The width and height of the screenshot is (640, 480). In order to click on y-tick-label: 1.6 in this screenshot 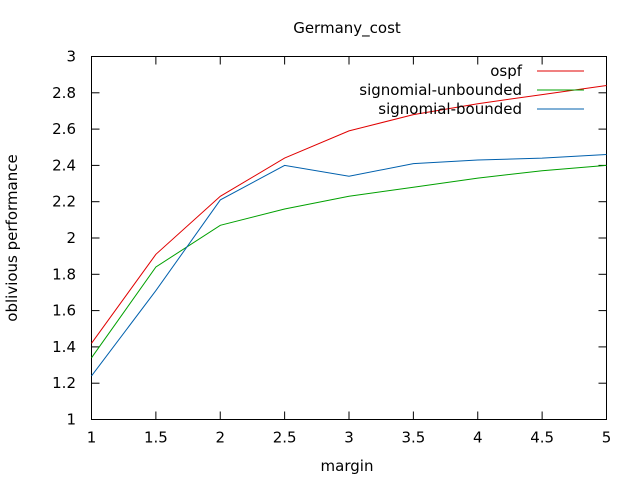, I will do `click(64, 311)`.